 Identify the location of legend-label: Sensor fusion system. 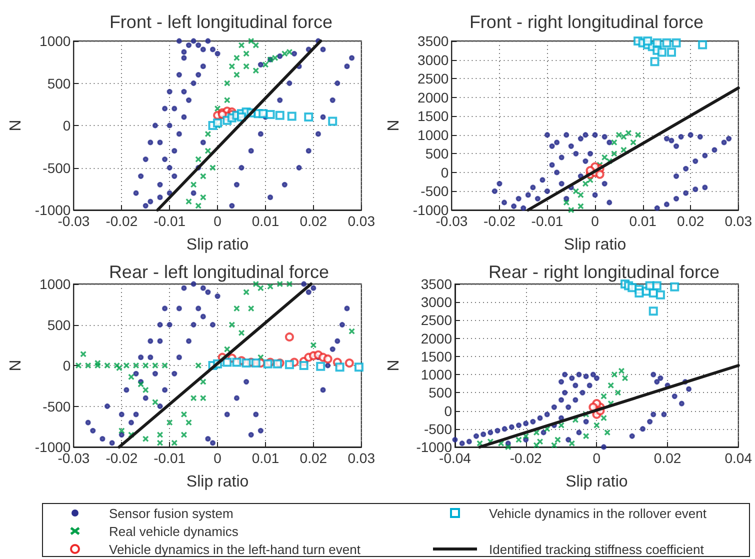
(171, 513).